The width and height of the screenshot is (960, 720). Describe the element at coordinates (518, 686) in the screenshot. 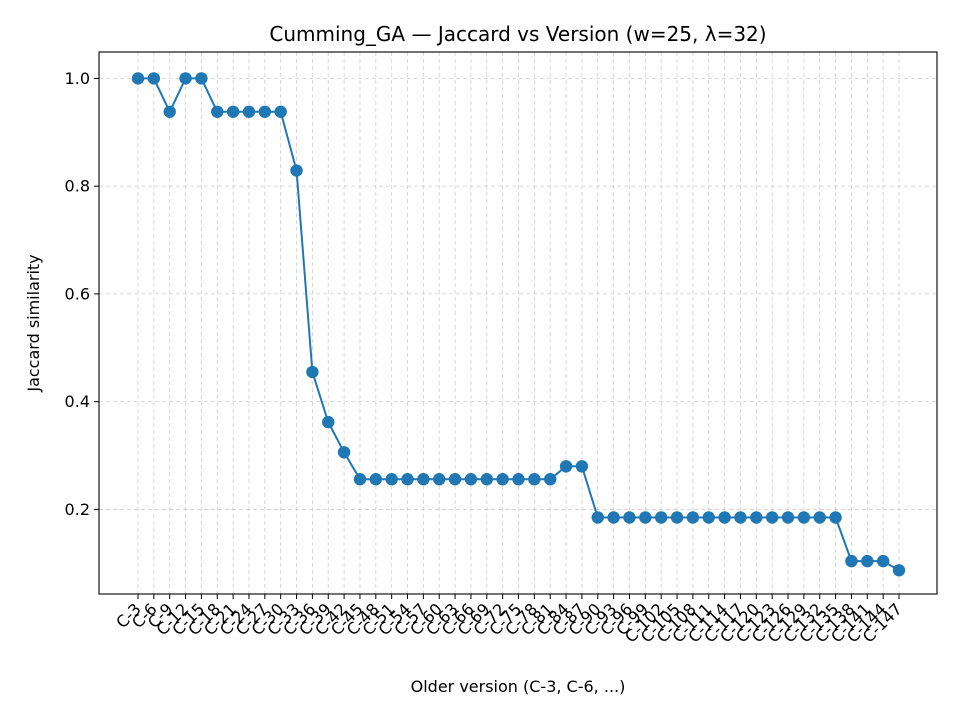

I see `x-axis-label: Older version (C-3, C-6, ...)` at that location.